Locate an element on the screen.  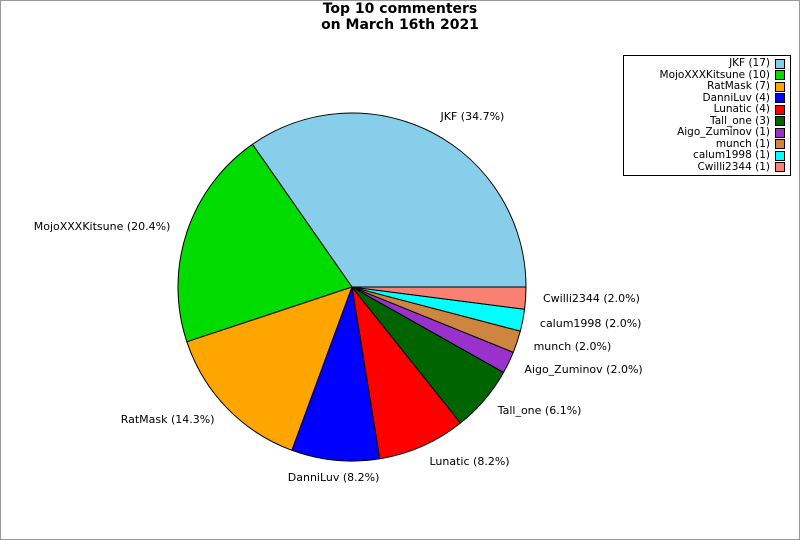
legend-row: DanniLuv (4) is located at coordinates (707, 98).